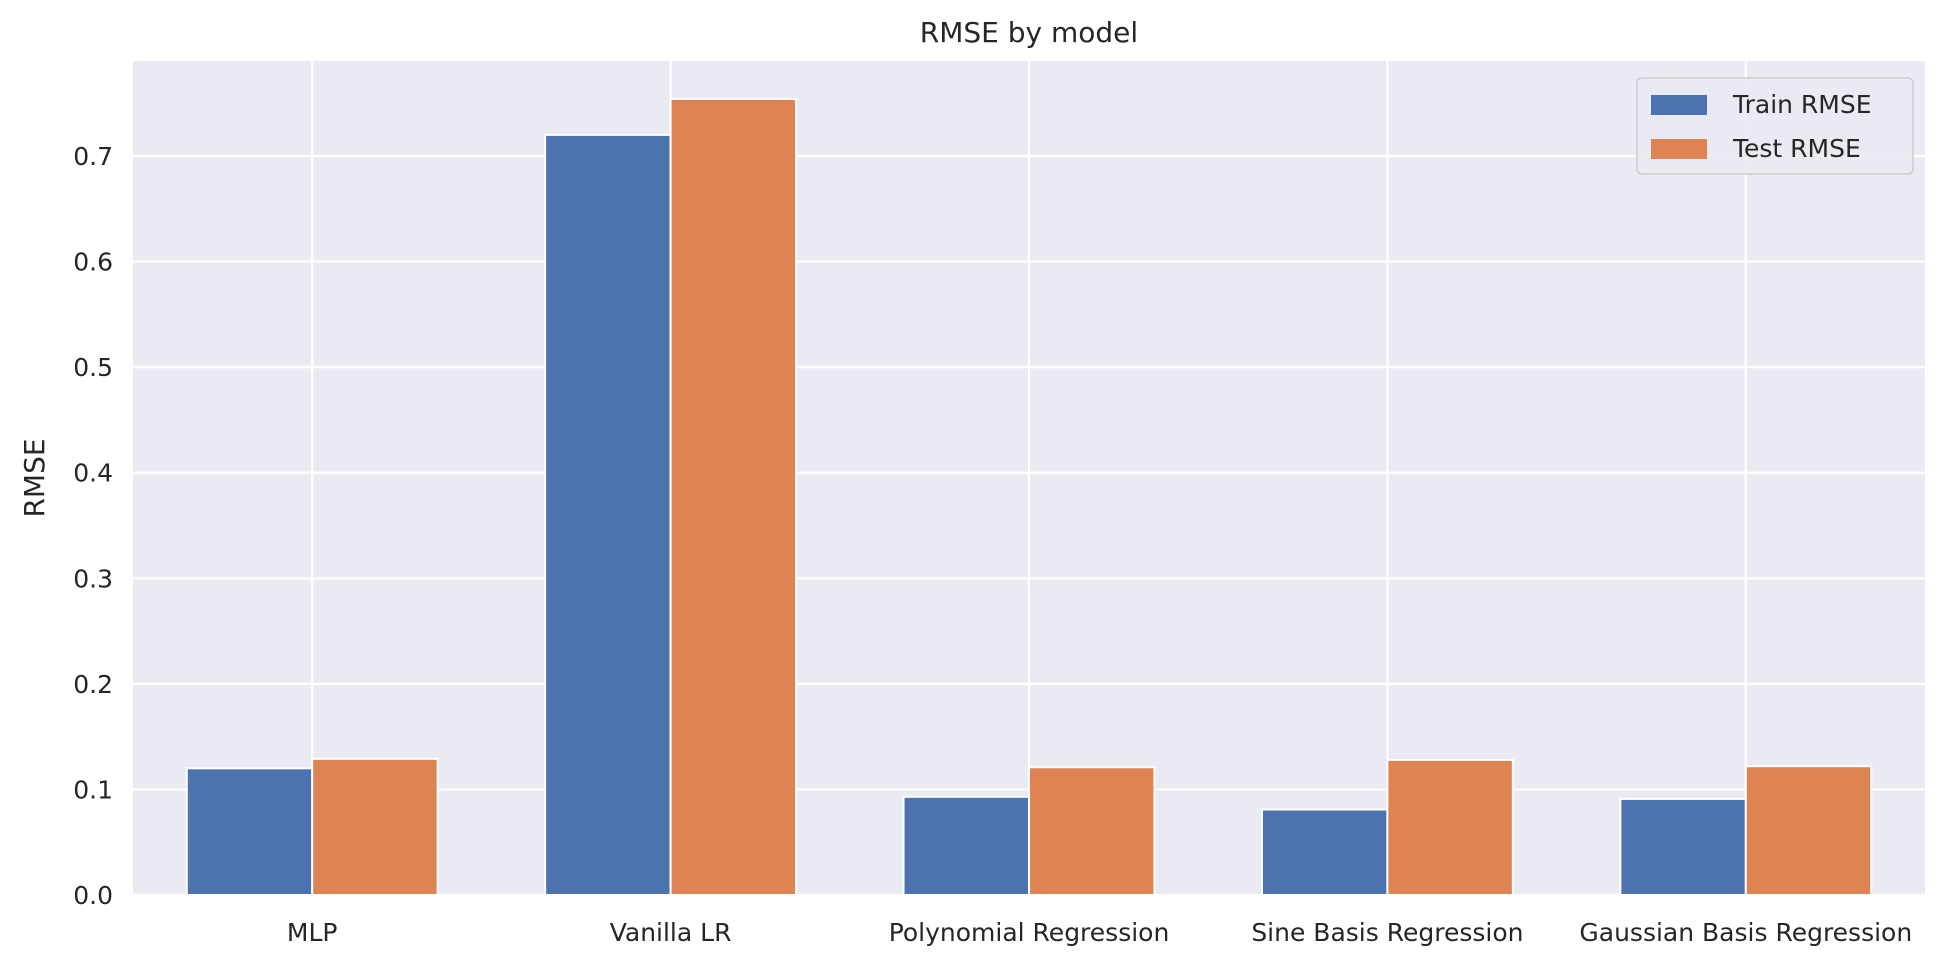 Image resolution: width=1955 pixels, height=968 pixels. What do you see at coordinates (93, 684) in the screenshot?
I see `y-tick-label: 0.2` at bounding box center [93, 684].